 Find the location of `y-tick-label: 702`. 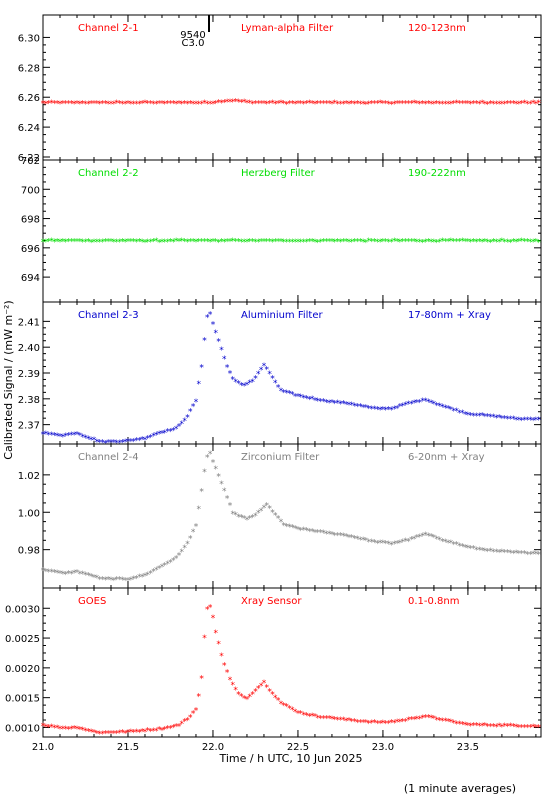

y-tick-label: 702 is located at coordinates (30, 161).